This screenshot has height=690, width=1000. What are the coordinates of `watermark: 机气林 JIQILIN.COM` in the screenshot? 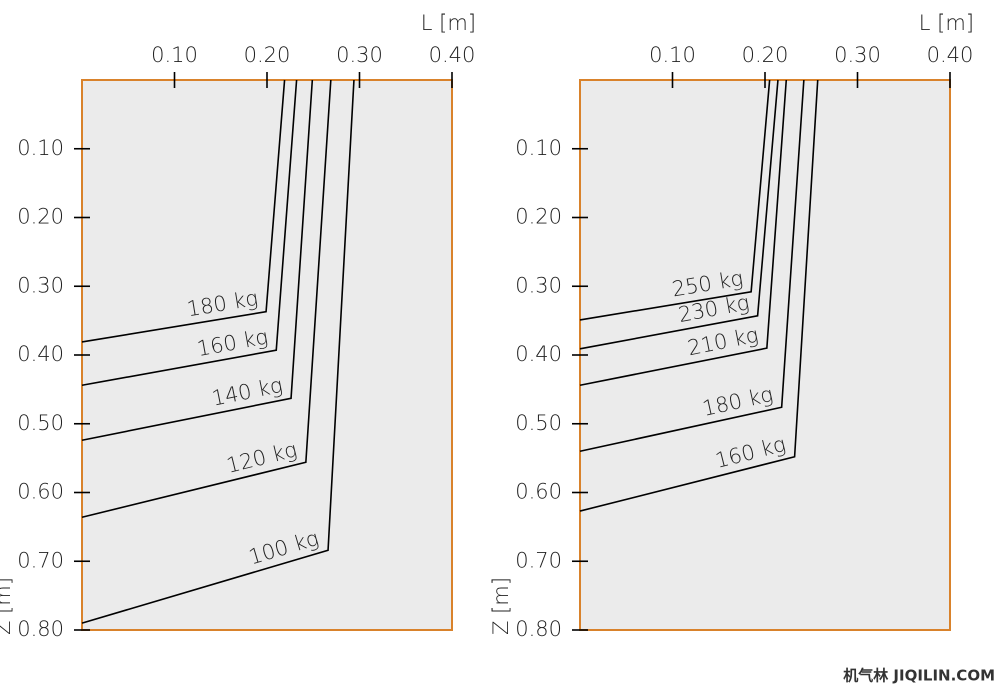 It's located at (919, 676).